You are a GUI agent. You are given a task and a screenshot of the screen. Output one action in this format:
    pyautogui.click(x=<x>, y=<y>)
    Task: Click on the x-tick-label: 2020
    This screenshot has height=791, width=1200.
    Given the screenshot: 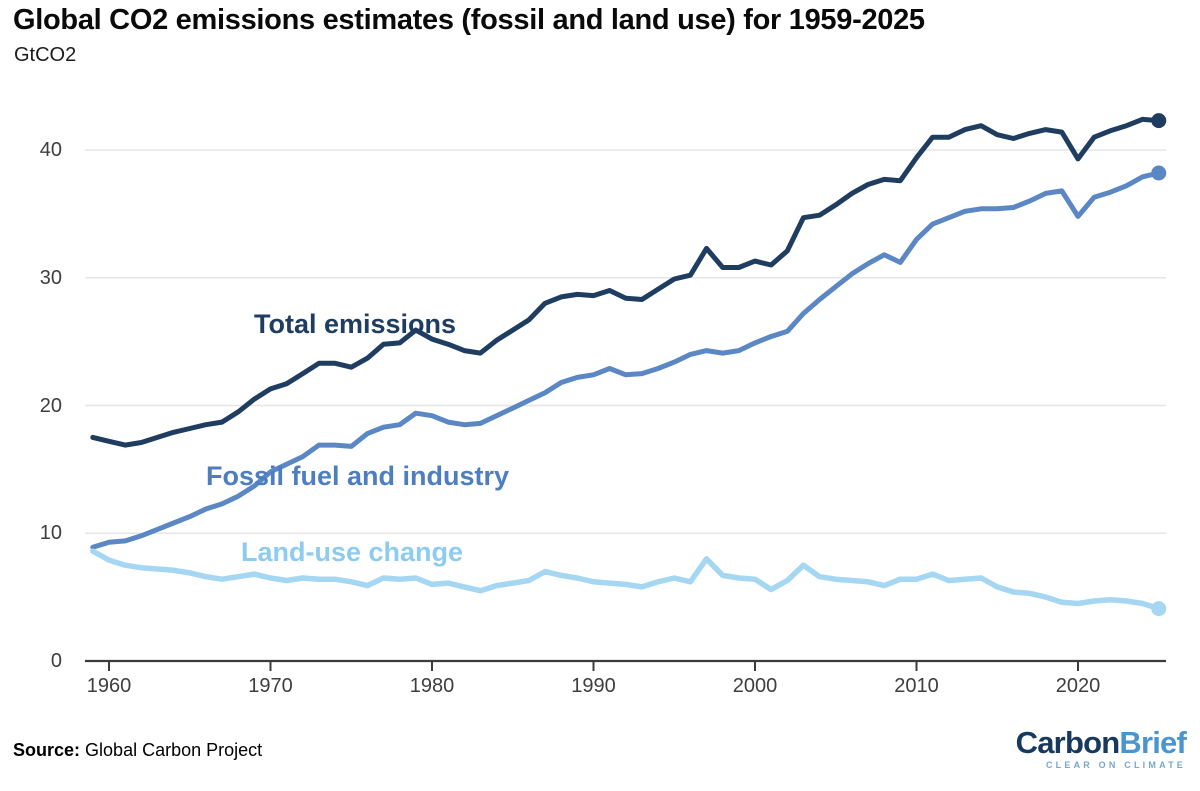 What is the action you would take?
    pyautogui.click(x=1078, y=686)
    